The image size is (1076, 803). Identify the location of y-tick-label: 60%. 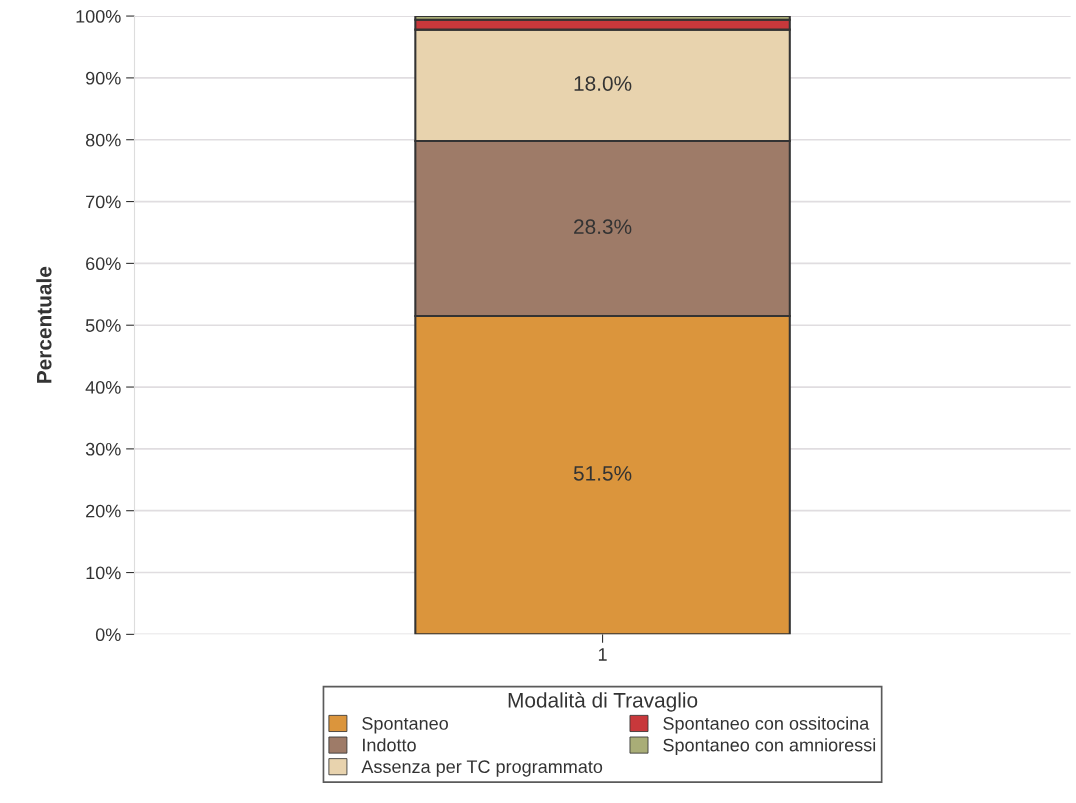
(103, 264).